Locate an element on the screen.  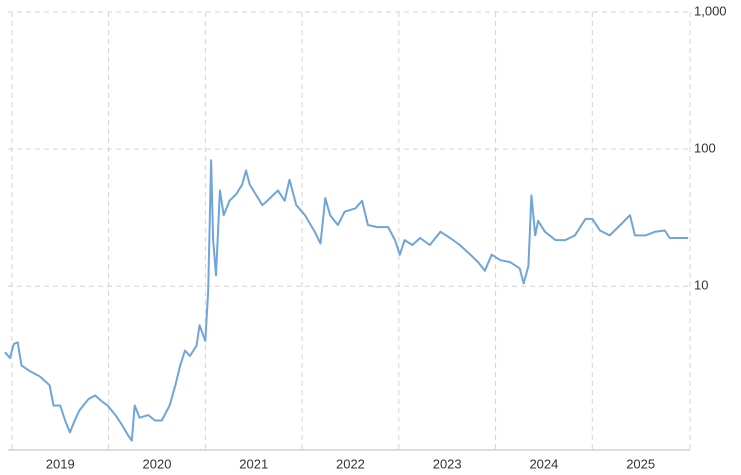
y-tick-label: 10 is located at coordinates (701, 285).